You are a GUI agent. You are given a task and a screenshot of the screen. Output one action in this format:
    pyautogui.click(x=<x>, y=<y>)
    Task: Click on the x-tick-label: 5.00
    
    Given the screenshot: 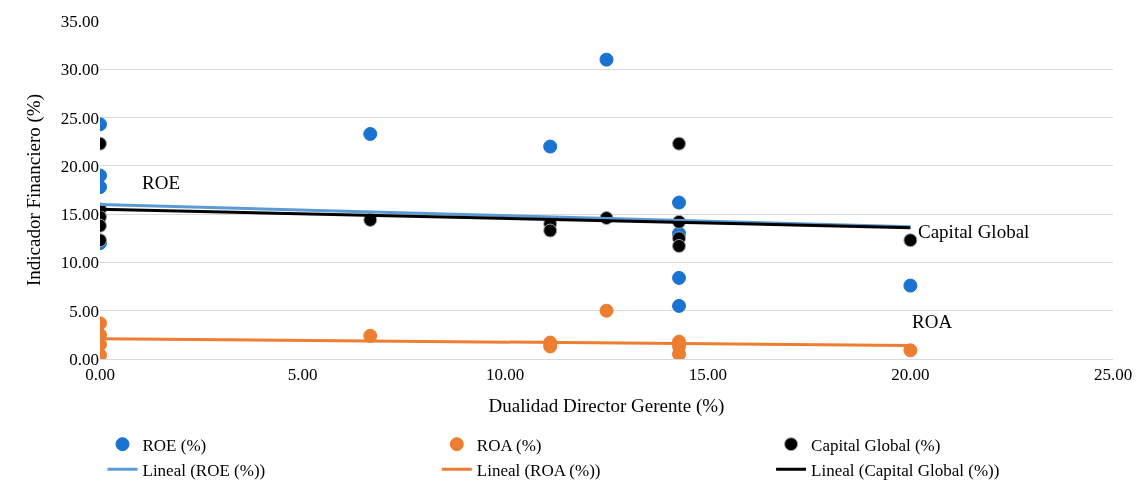 What is the action you would take?
    pyautogui.click(x=302, y=375)
    